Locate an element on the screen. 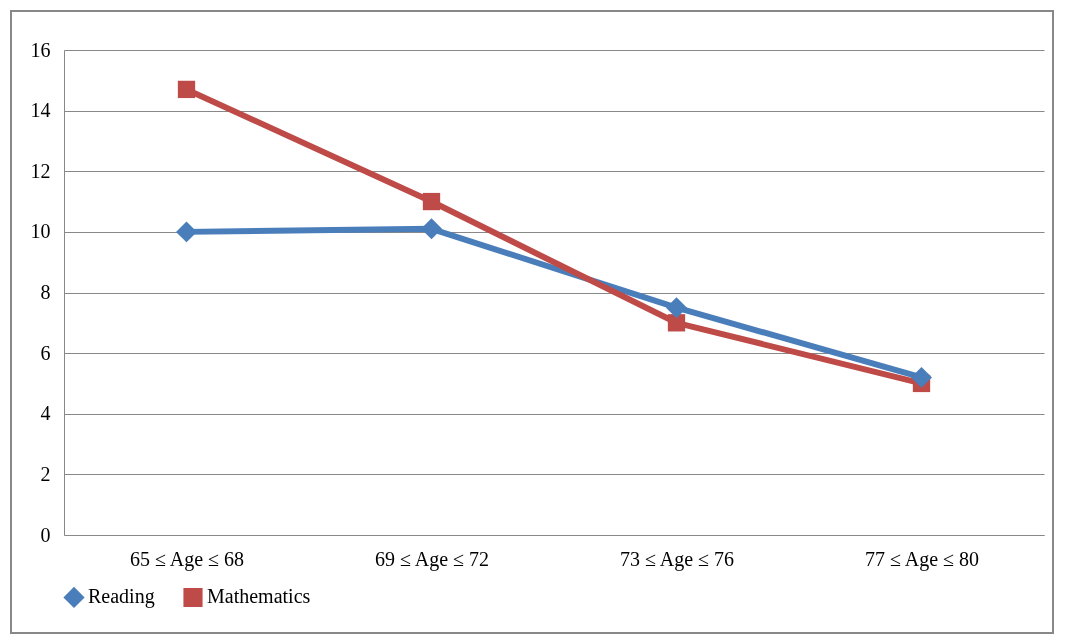 Image resolution: width=1066 pixels, height=644 pixels. y-tick-label: 16 is located at coordinates (40, 49).